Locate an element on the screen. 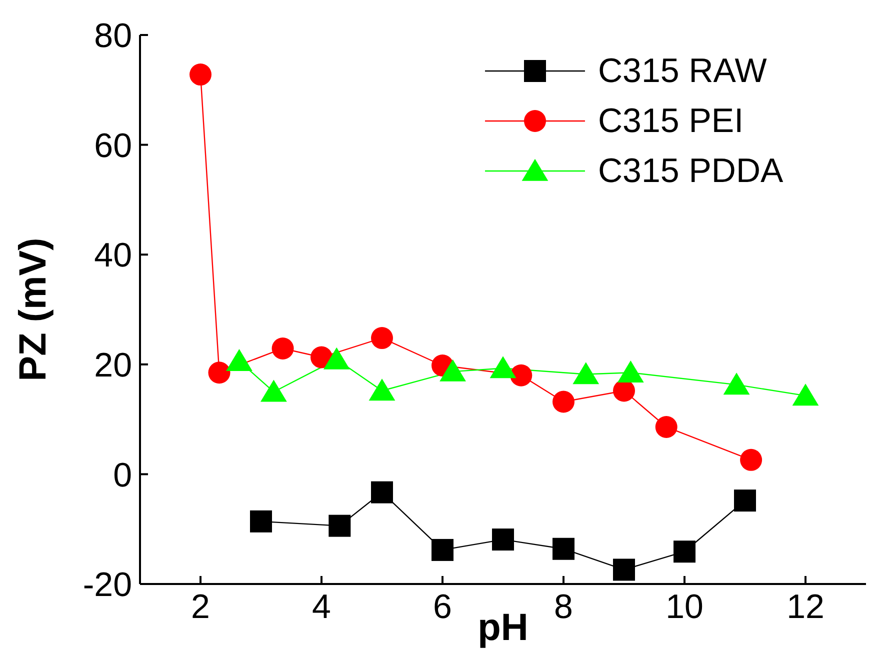 Image resolution: width=870 pixels, height=655 pixels. y-axis-title: PZ (mV) is located at coordinates (33, 310).